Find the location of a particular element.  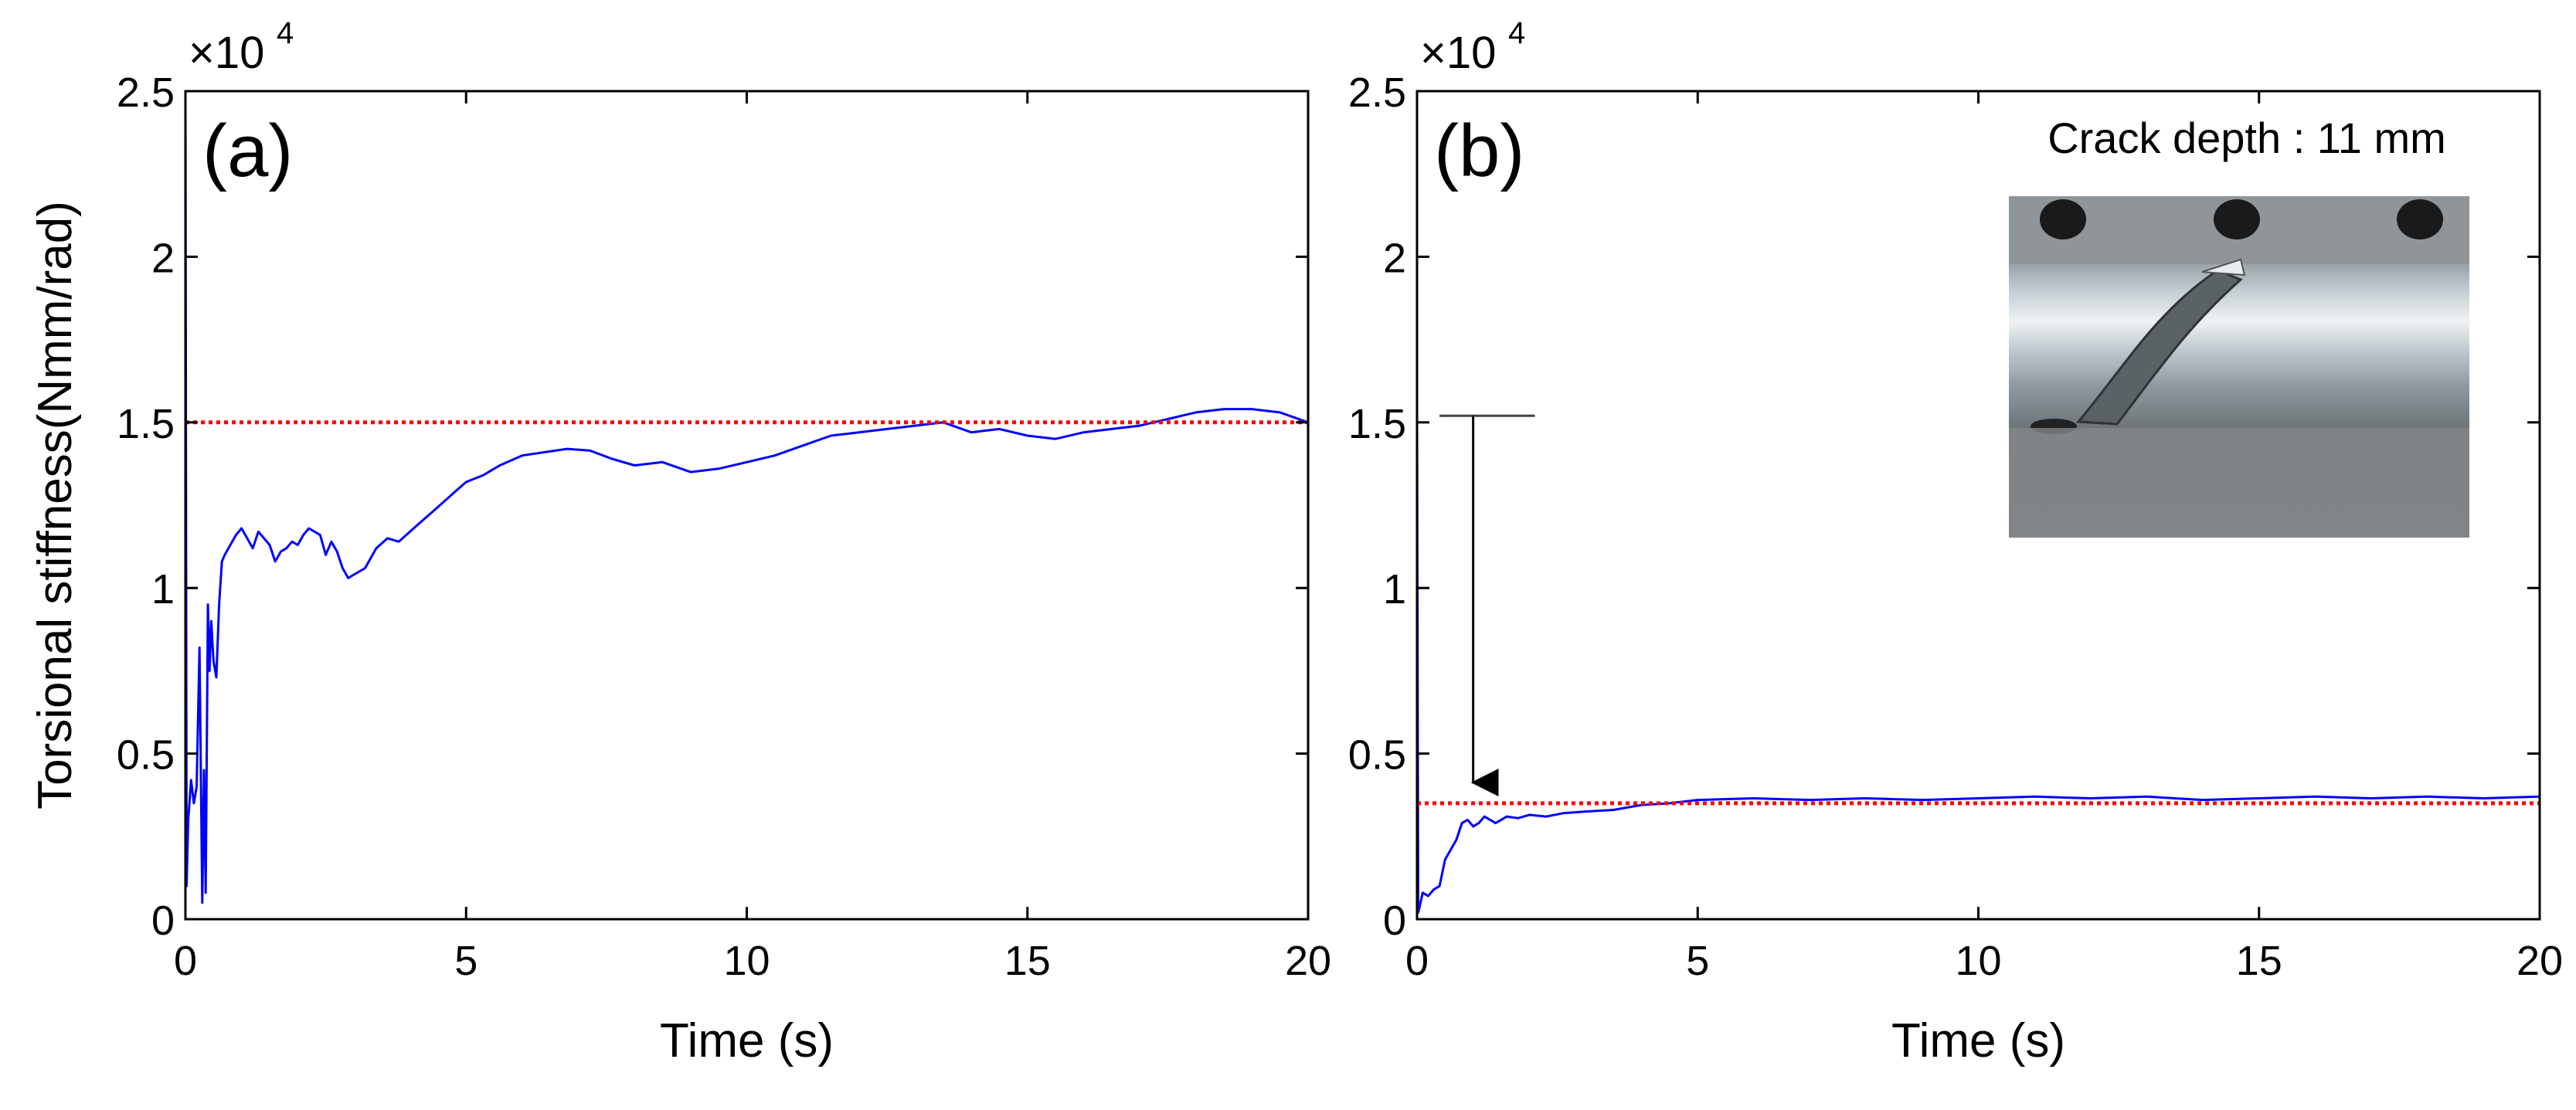

photo-shaft is located at coordinates (2239, 346).